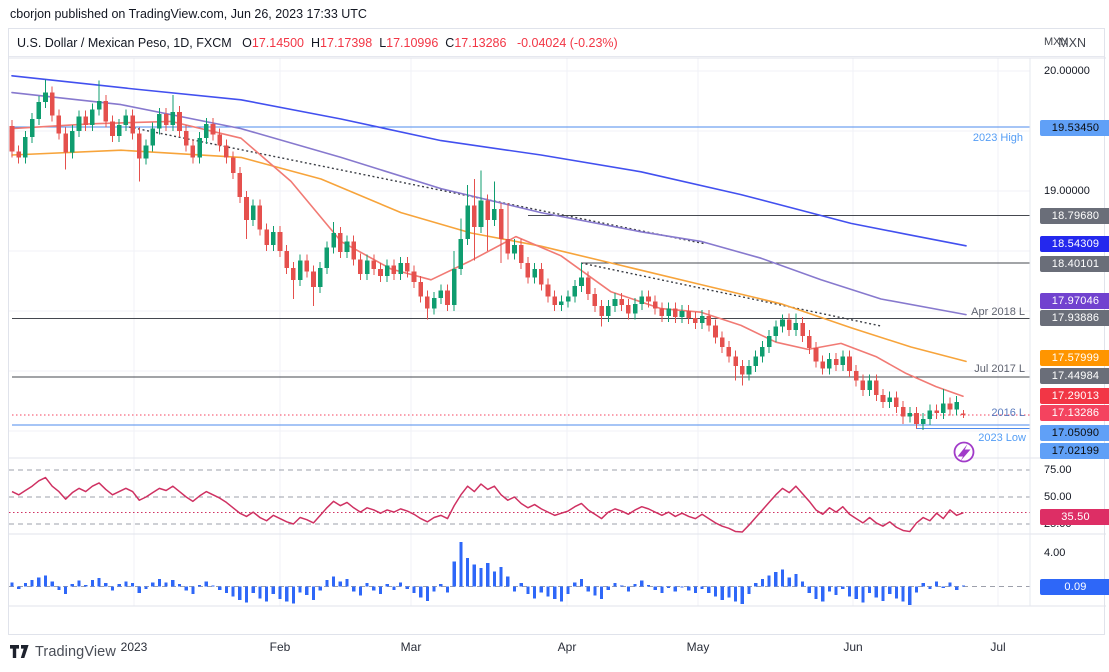  What do you see at coordinates (1074, 128) in the screenshot?
I see `price-badge: 19.53450` at bounding box center [1074, 128].